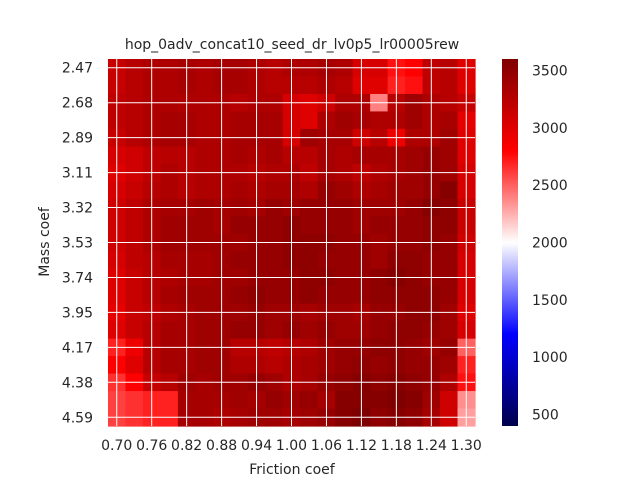 The image size is (640, 480). Describe the element at coordinates (45, 241) in the screenshot. I see `y-axis-label: Mass coef` at that location.